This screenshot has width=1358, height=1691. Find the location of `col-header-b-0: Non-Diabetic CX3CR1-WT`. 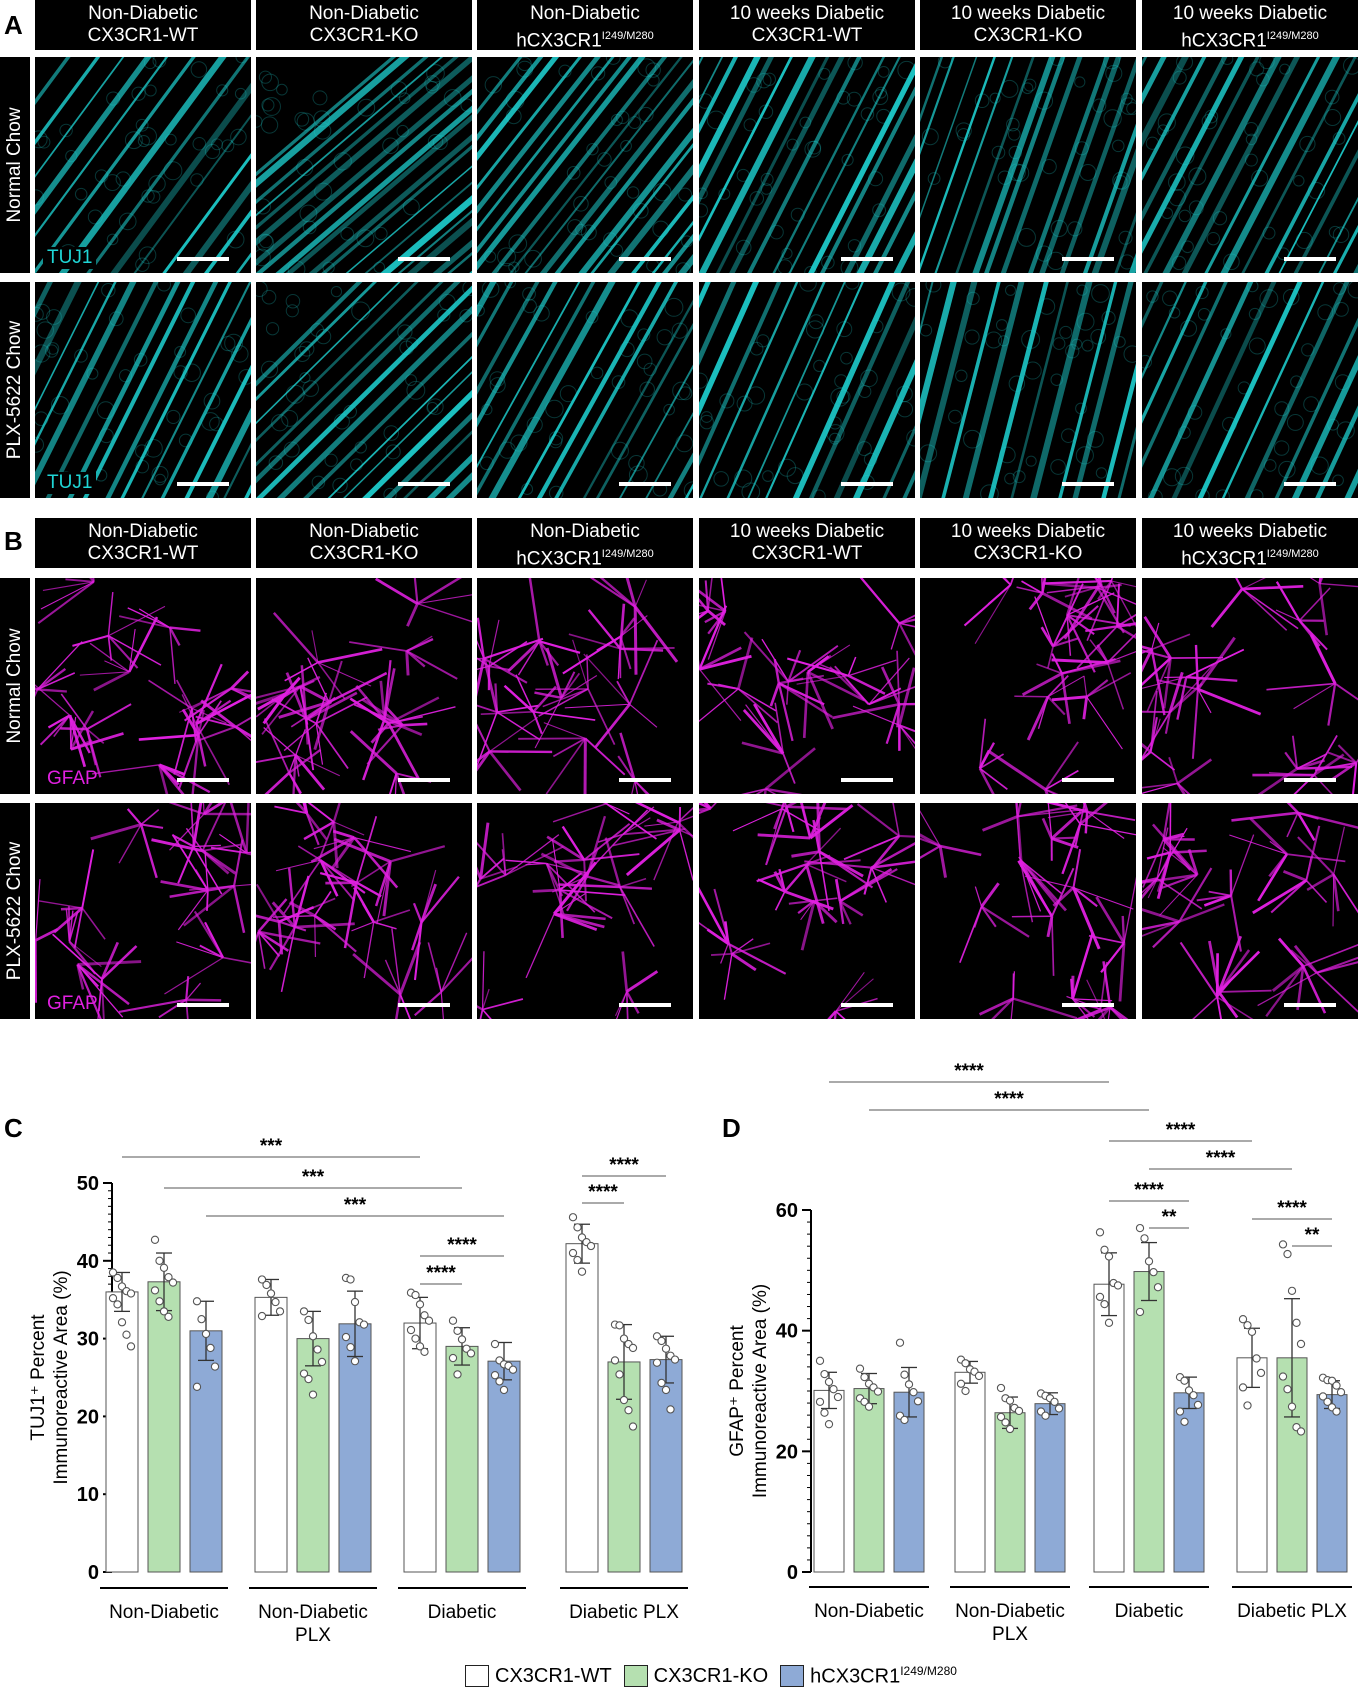

col-header-b-0: Non-Diabetic CX3CR1-WT is located at coordinates (143, 543).